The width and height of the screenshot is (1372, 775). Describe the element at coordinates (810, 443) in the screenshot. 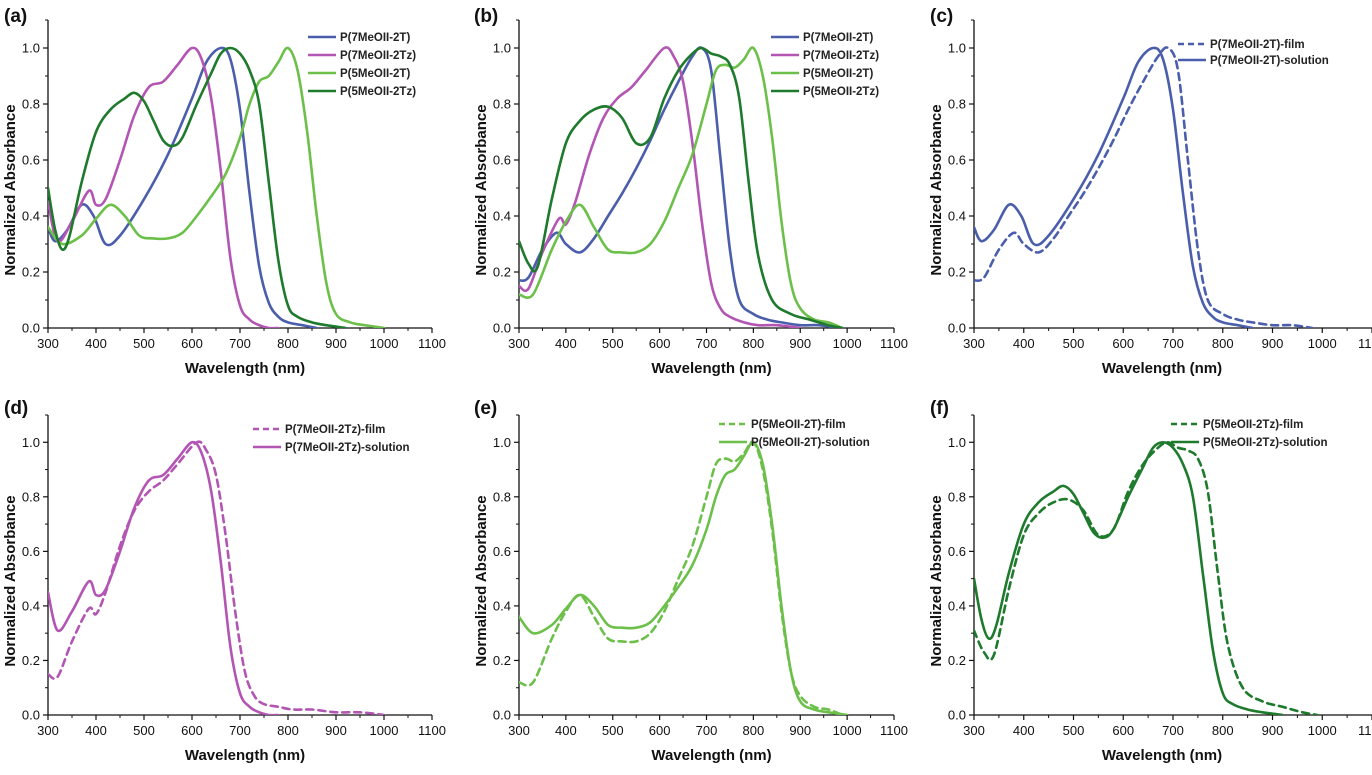

I see `legend-entry-label: P(5MeOII-2T)-solution` at that location.